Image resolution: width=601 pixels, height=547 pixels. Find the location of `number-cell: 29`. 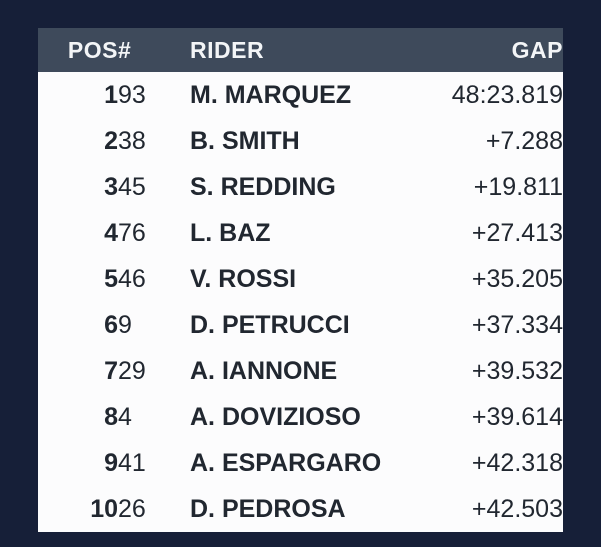

number-cell: 29 is located at coordinates (132, 370).